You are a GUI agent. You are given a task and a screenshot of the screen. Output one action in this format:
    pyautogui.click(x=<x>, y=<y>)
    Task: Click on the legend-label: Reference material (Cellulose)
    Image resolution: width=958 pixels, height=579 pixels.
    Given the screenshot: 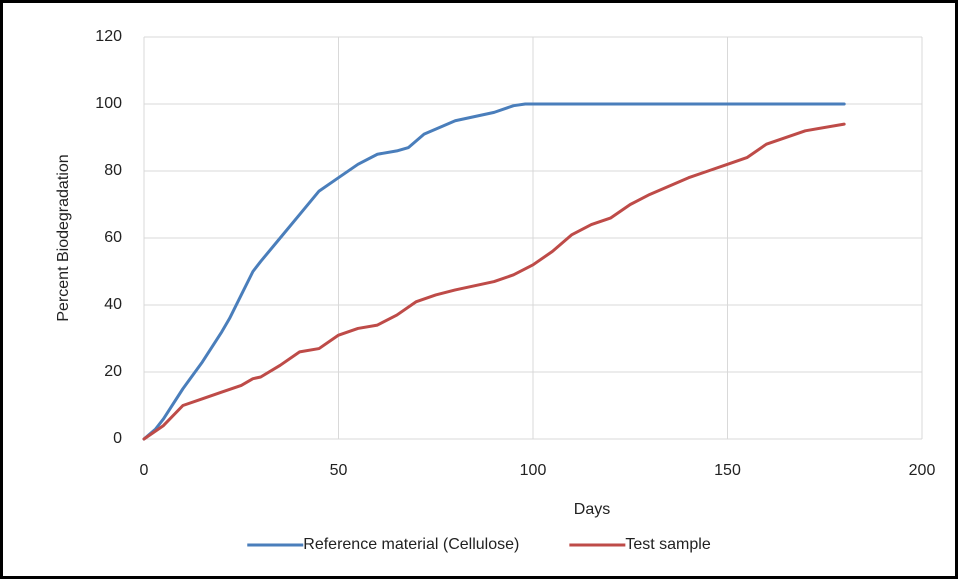 What is the action you would take?
    pyautogui.click(x=411, y=544)
    